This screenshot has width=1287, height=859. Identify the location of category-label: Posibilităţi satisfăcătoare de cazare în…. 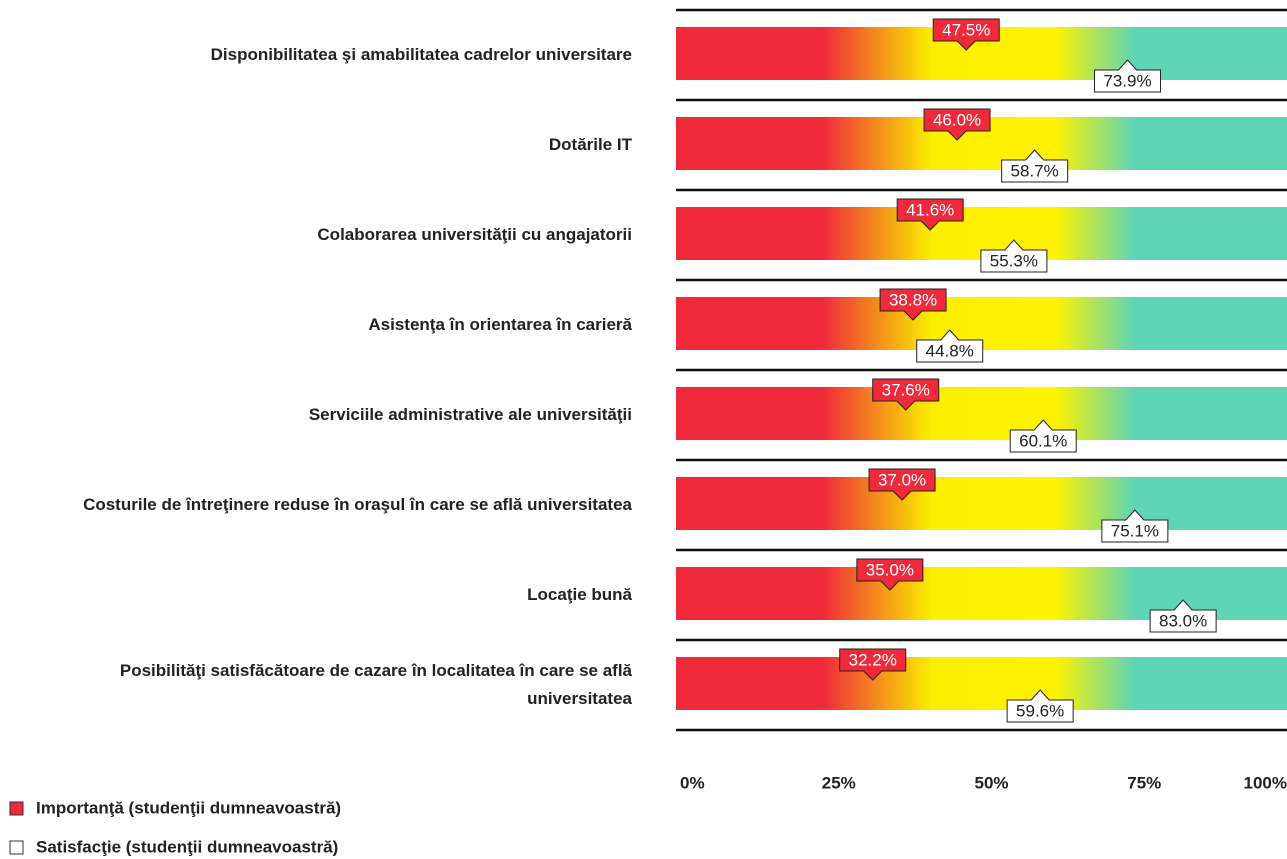
(375, 684).